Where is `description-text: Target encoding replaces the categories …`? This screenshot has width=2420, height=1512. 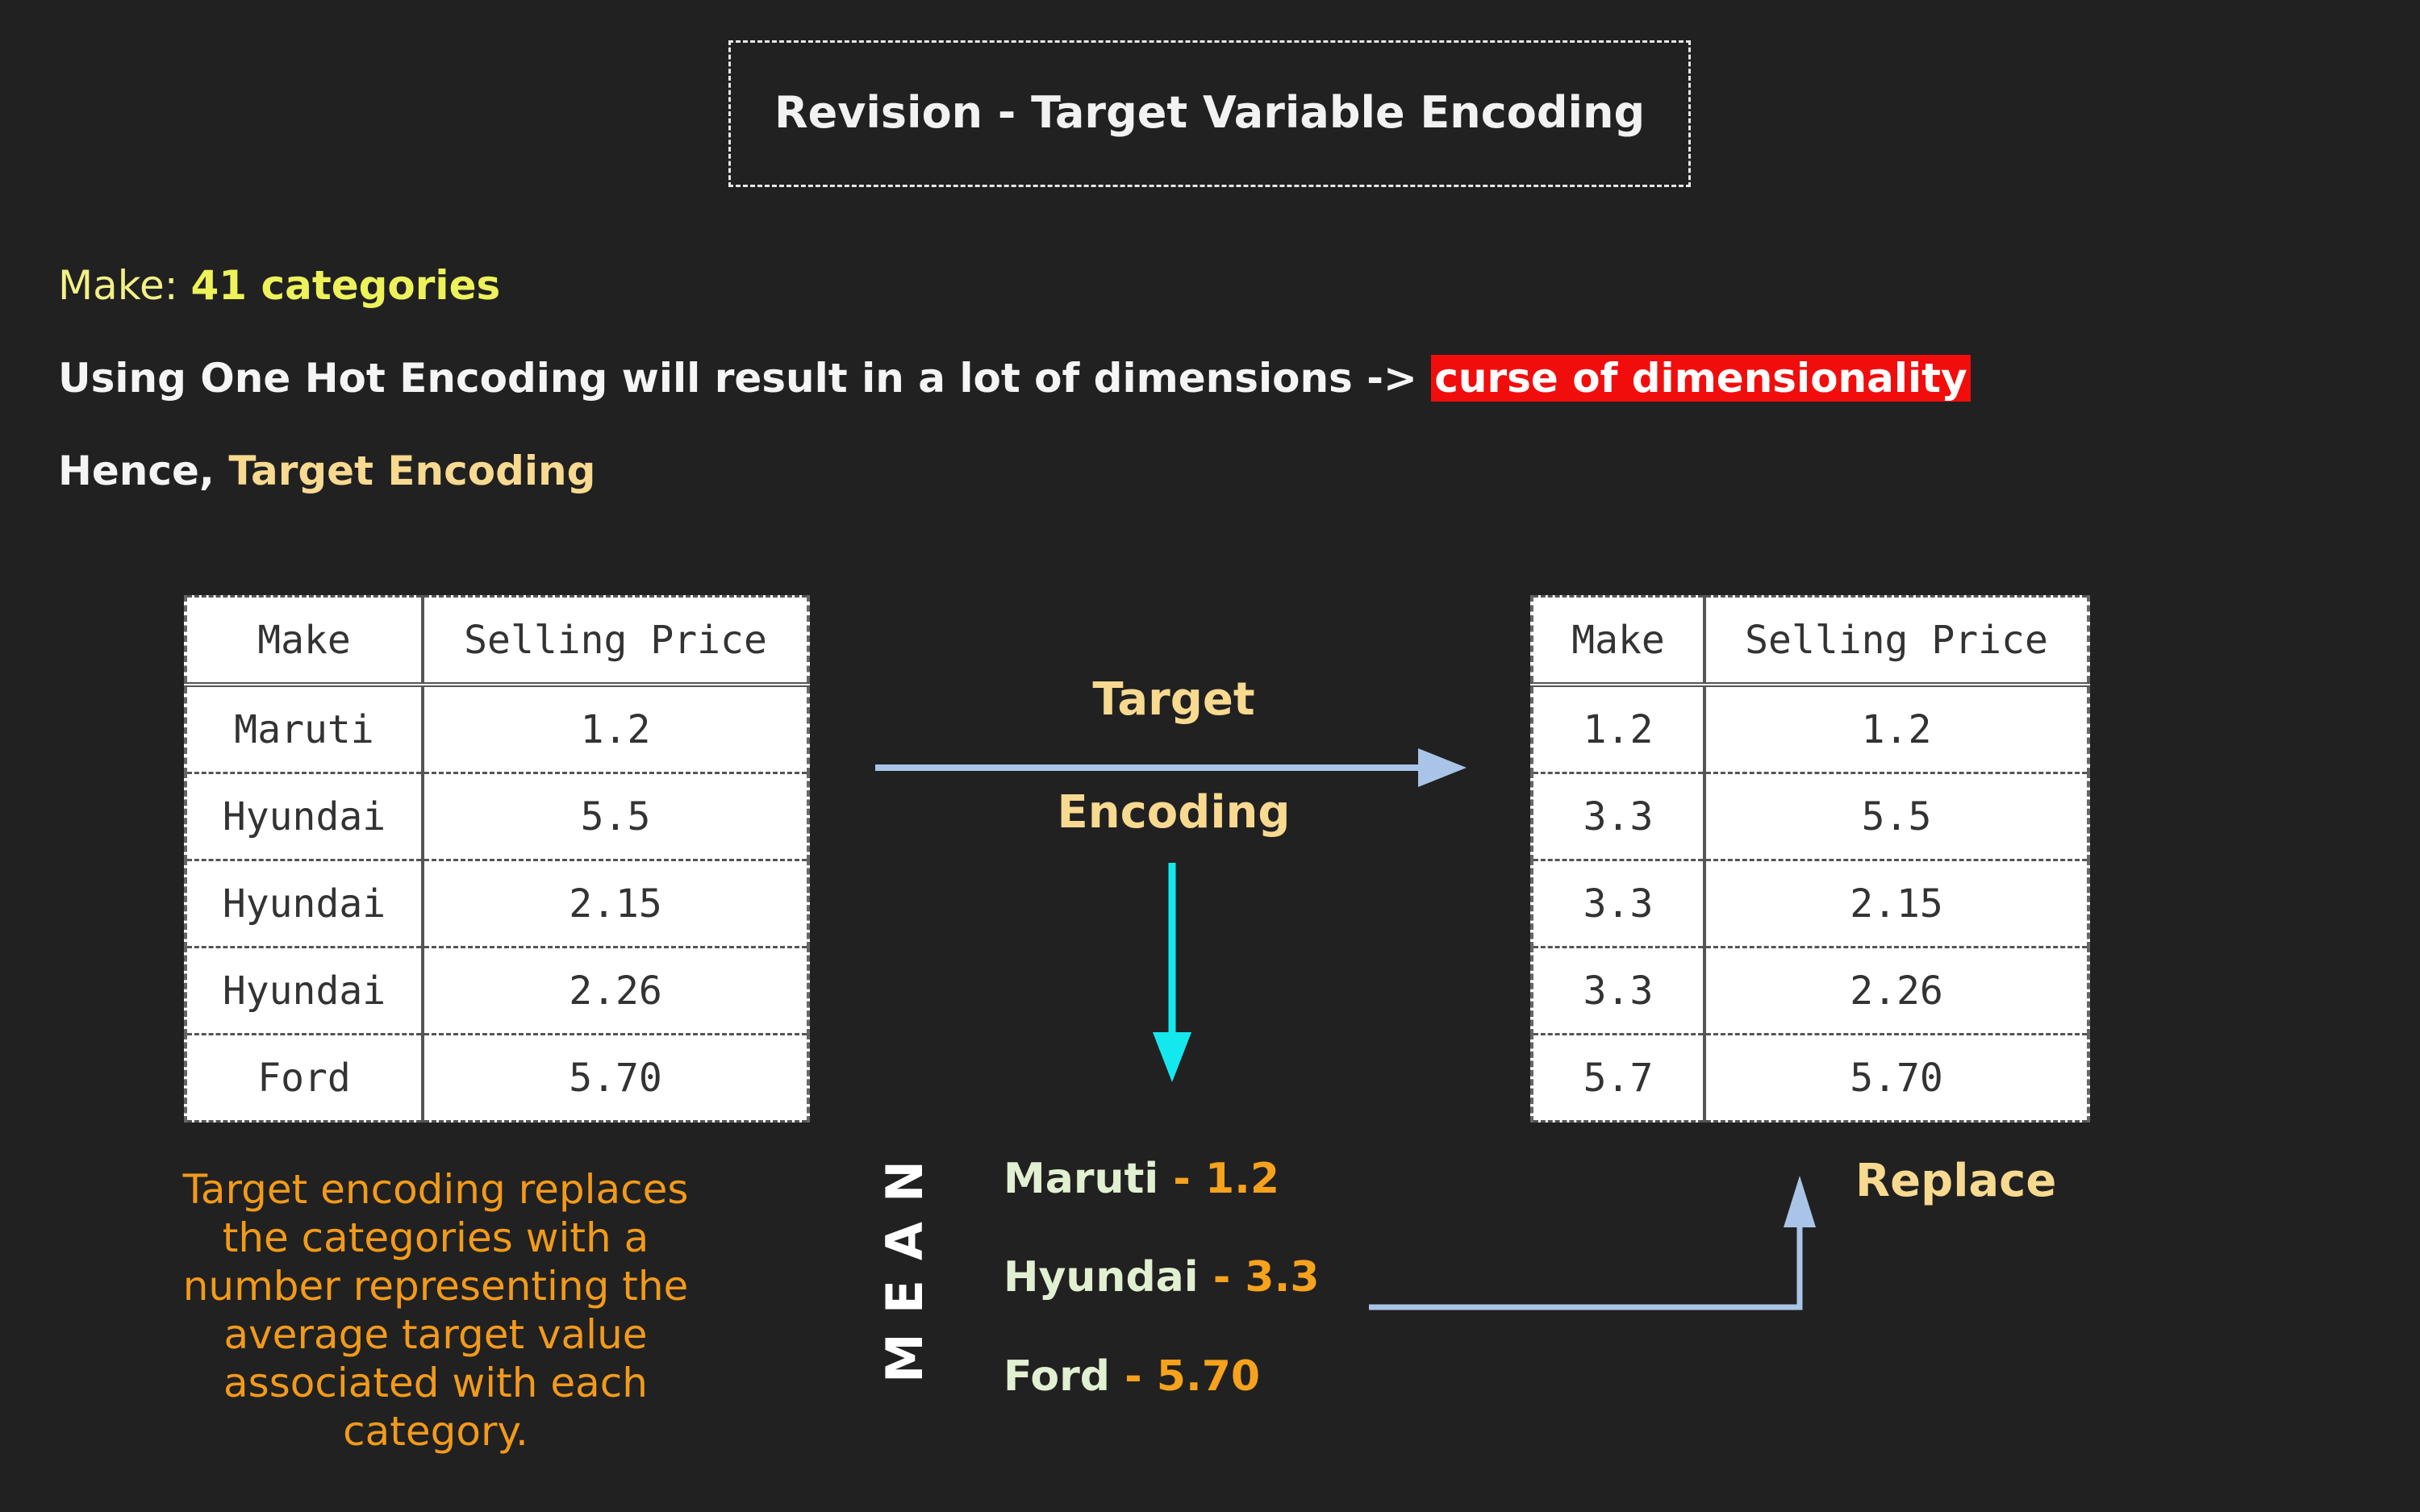
description-text: Target encoding replaces the categories … is located at coordinates (435, 1310).